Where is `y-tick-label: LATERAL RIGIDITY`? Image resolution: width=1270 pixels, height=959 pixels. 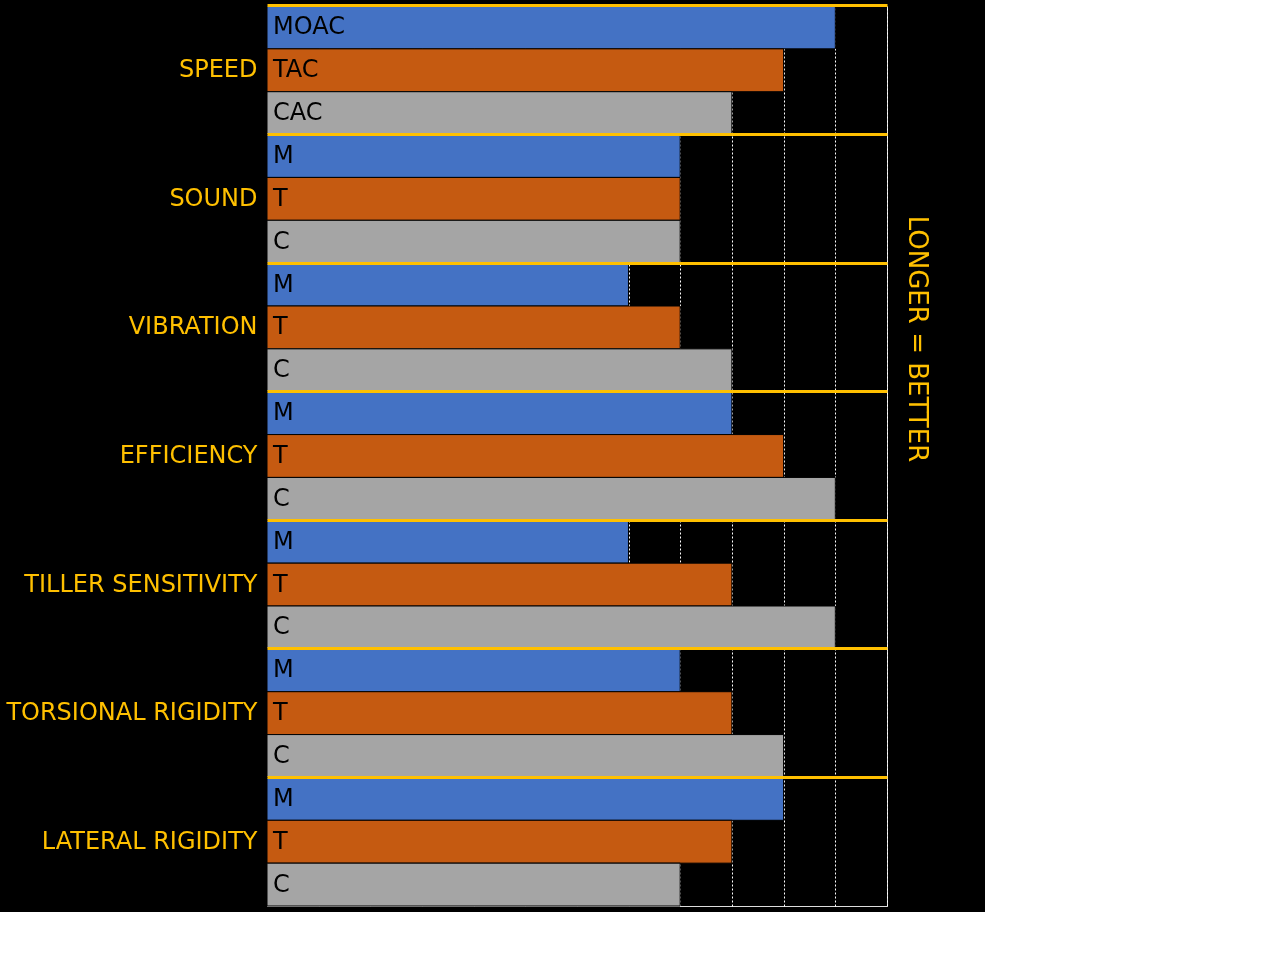
y-tick-label: LATERAL RIGIDITY is located at coordinates (149, 840).